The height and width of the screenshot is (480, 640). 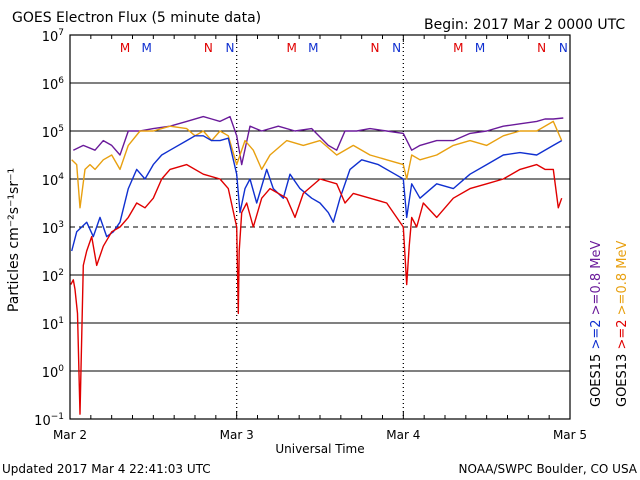 What do you see at coordinates (53, 276) in the screenshot?
I see `y-tick-label: 10²` at bounding box center [53, 276].